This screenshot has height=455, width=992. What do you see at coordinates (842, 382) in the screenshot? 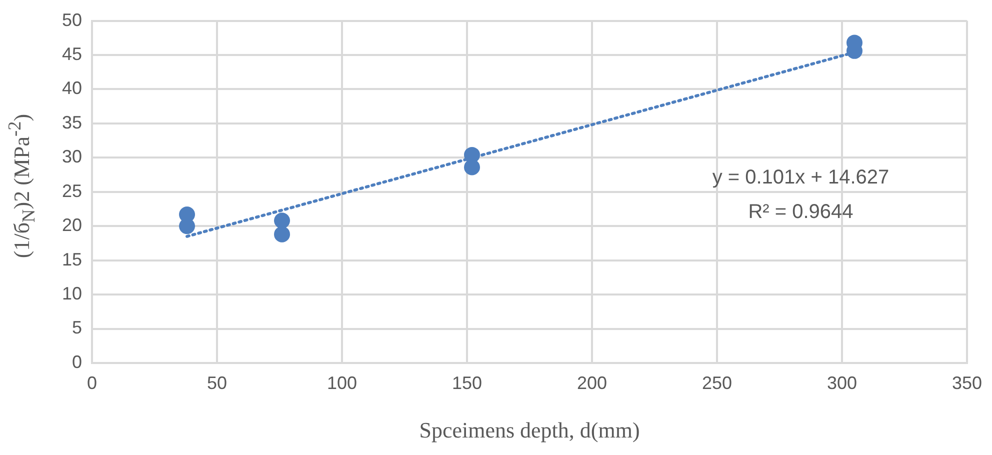
I see `x-tick-label: 300` at bounding box center [842, 382].